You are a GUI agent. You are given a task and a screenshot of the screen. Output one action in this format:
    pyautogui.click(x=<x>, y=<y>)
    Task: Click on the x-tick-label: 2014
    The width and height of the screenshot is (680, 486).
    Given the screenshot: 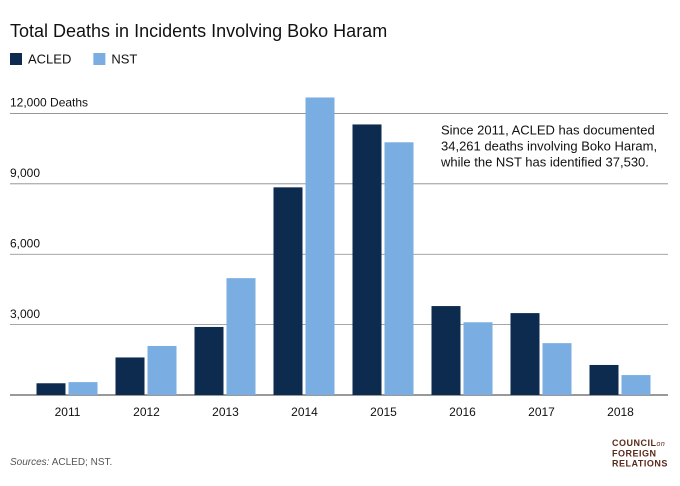 What is the action you would take?
    pyautogui.click(x=304, y=412)
    